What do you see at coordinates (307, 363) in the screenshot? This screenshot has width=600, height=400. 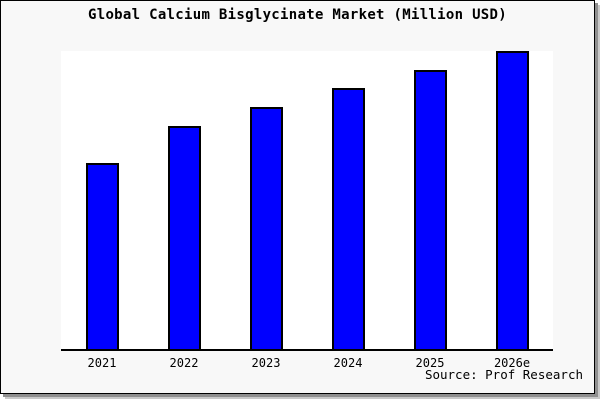 I see `x-axis-labels: 2021 2022 2023 2024 2025 2026e` at bounding box center [307, 363].